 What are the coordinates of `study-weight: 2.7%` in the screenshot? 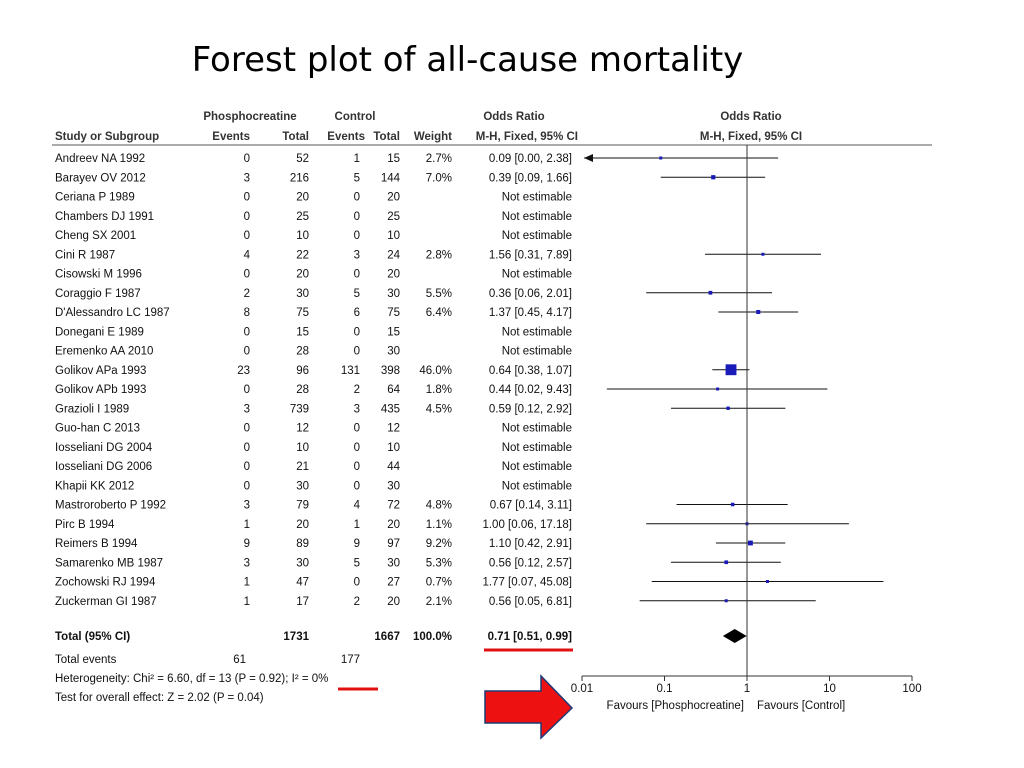 It's located at (439, 159).